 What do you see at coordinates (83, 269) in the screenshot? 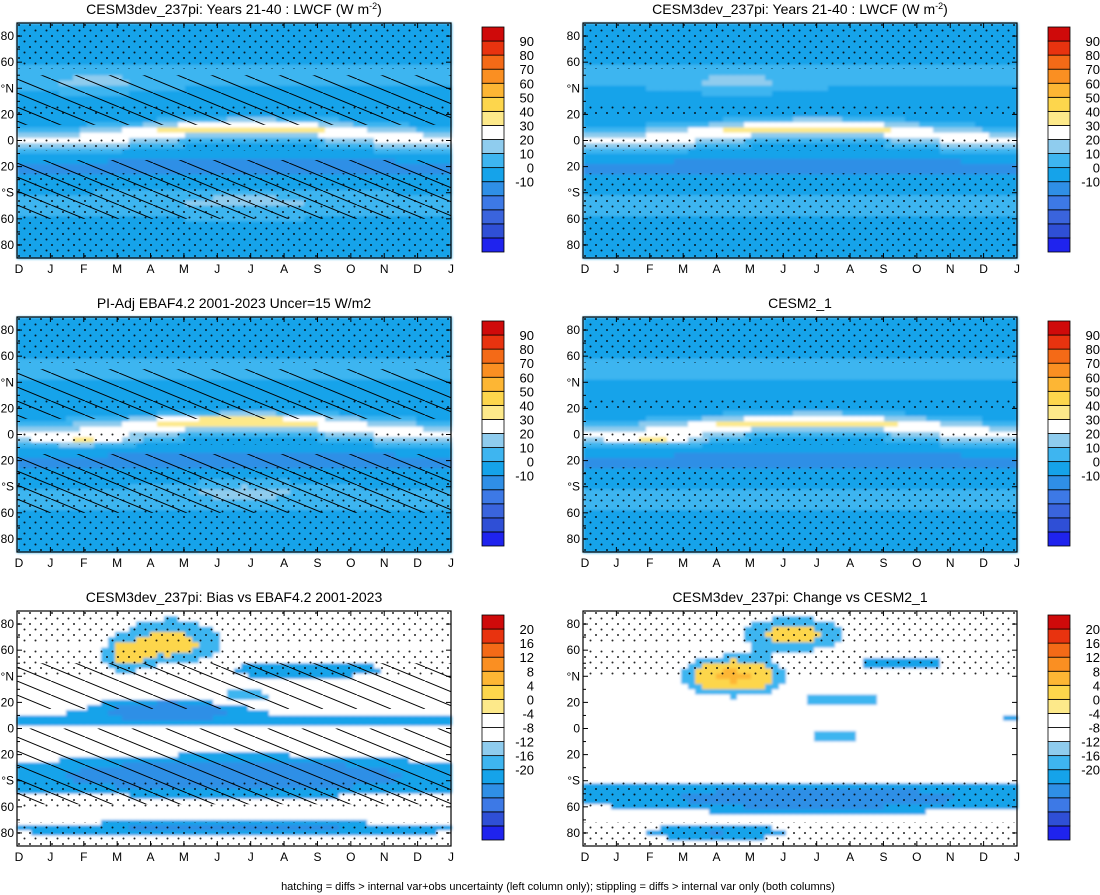
I see `x-tick-label: F` at bounding box center [83, 269].